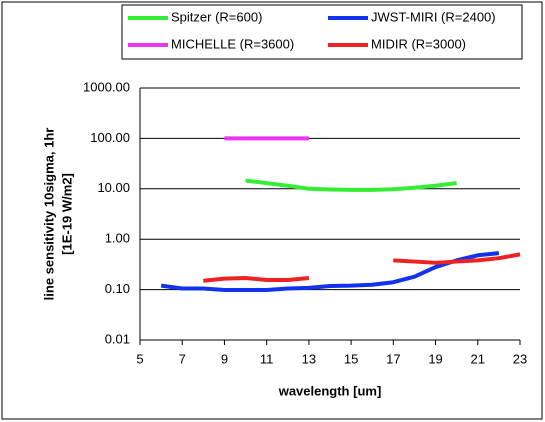 This screenshot has height=422, width=545. I want to click on y-axis-label: line sensitivity 10sigma, 1hr, so click(48, 214).